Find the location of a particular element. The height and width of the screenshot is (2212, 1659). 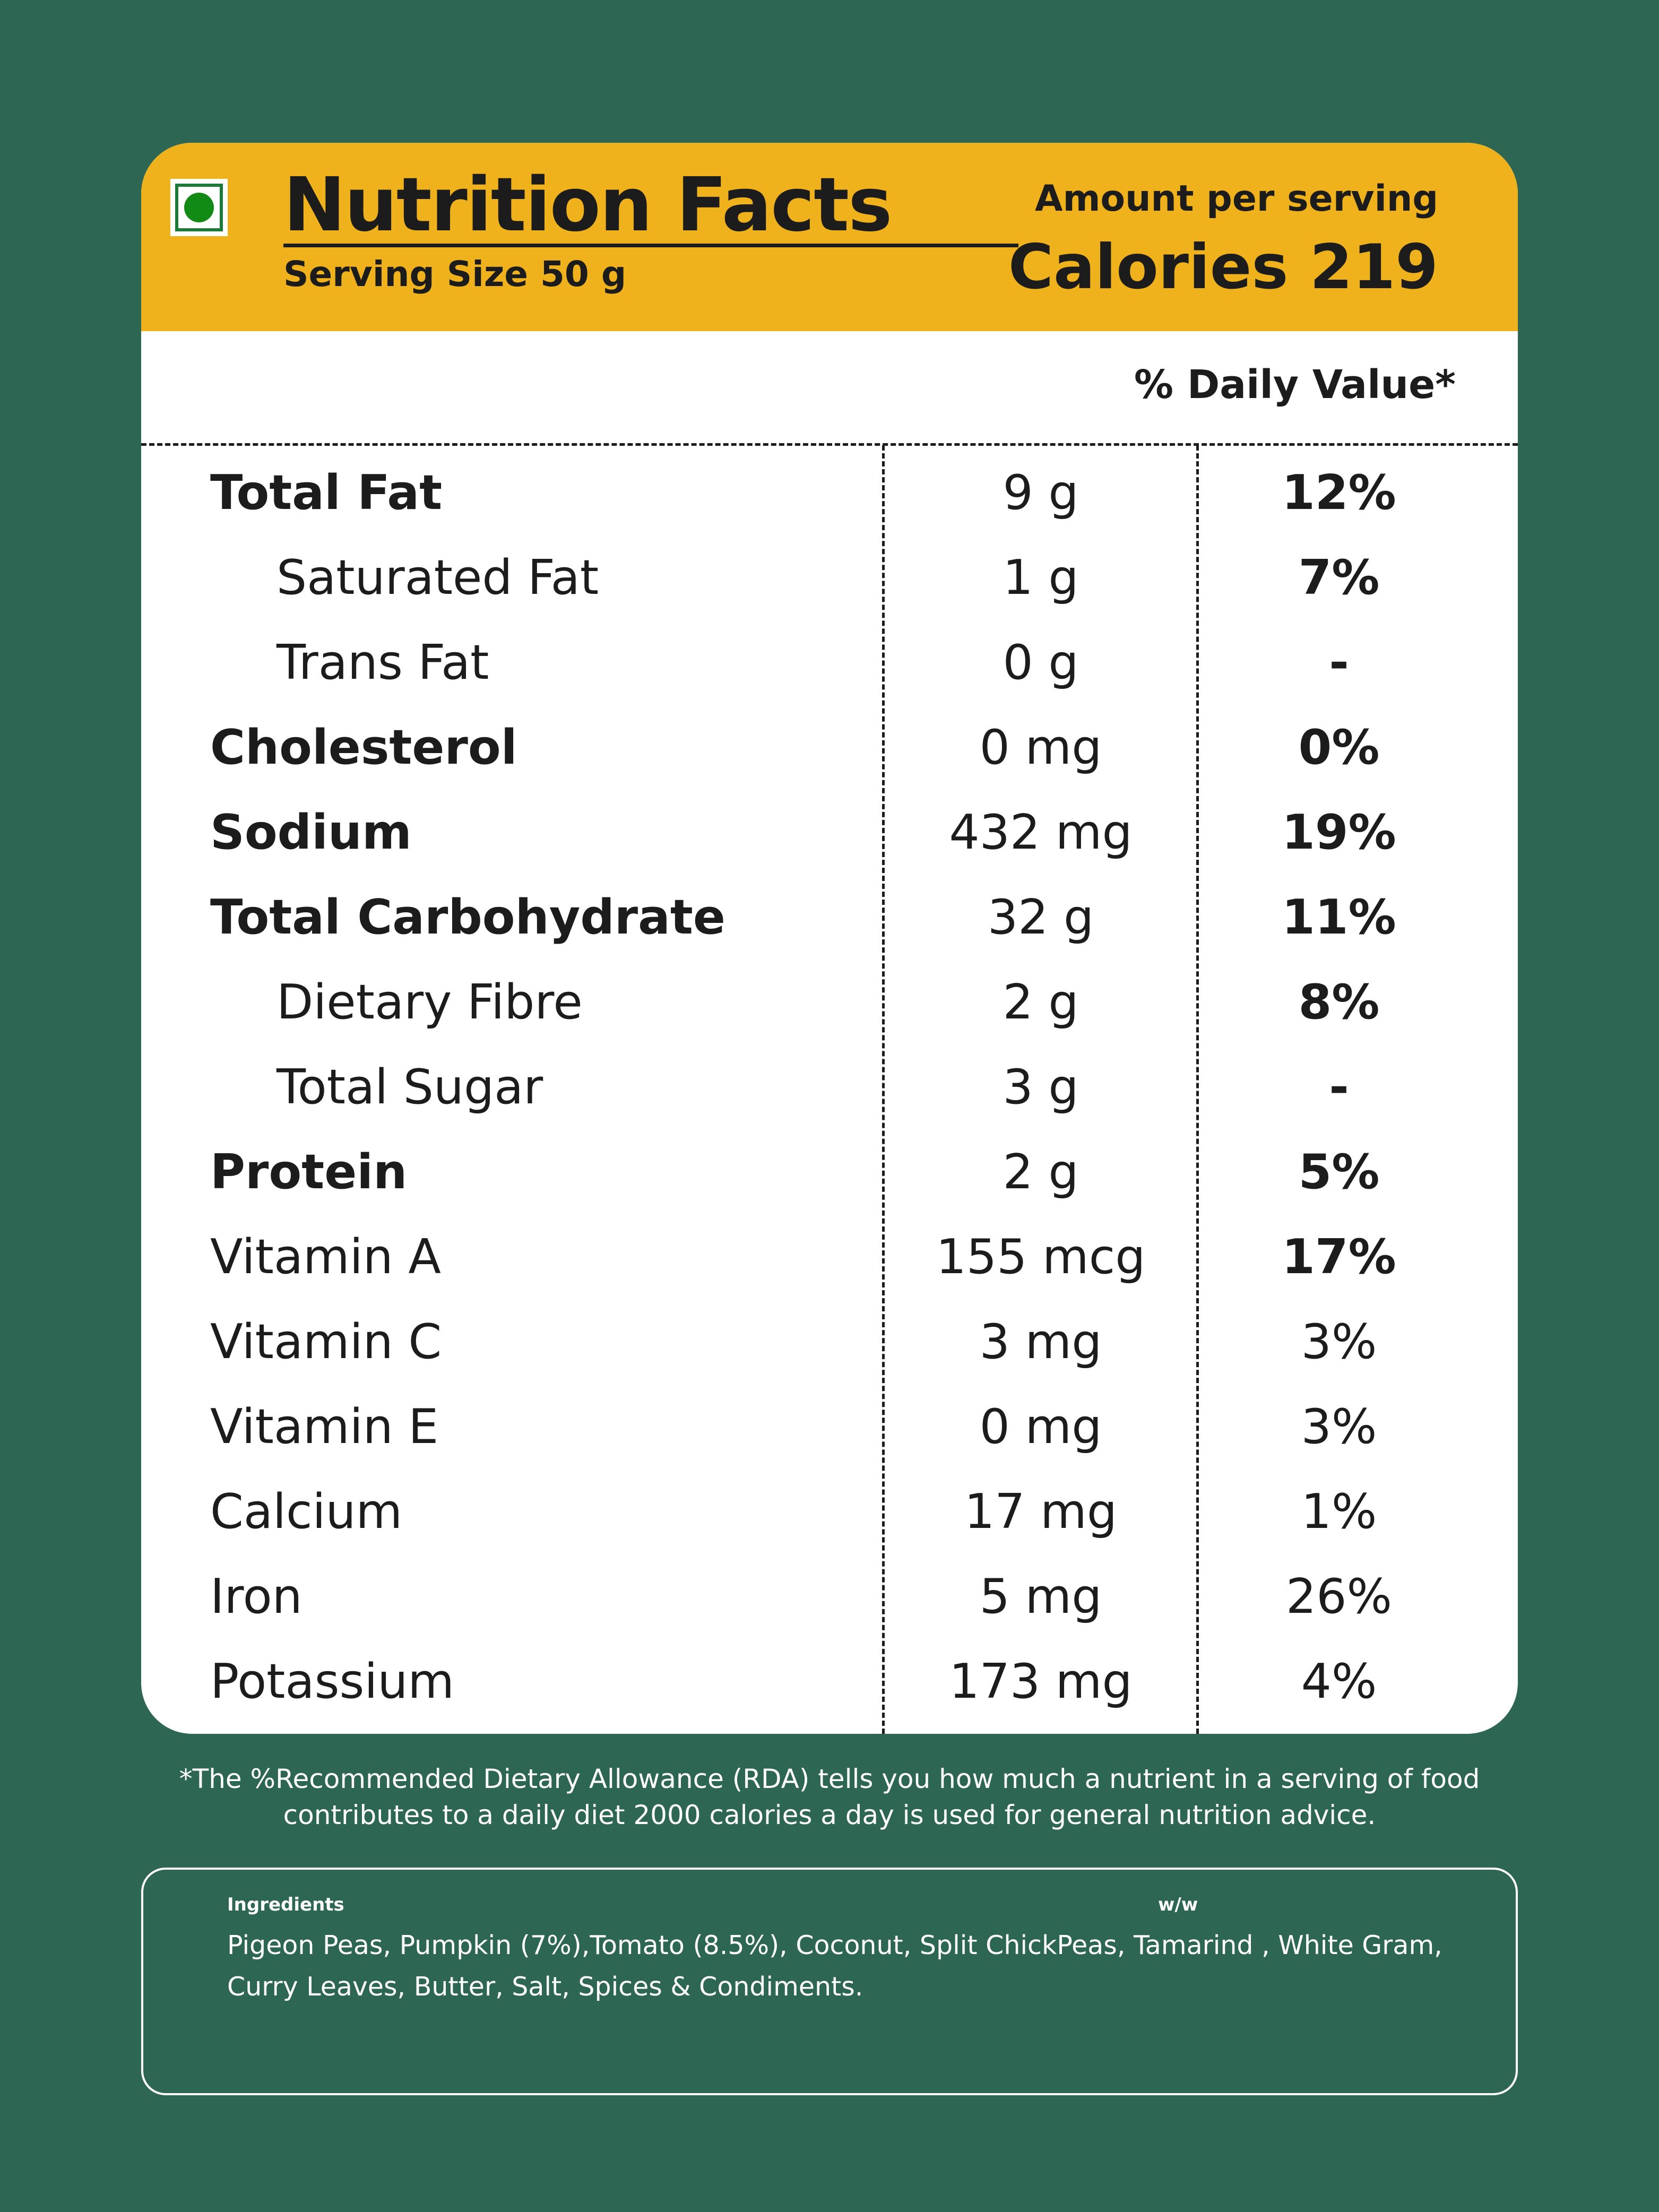

header-divider is located at coordinates (829, 444).